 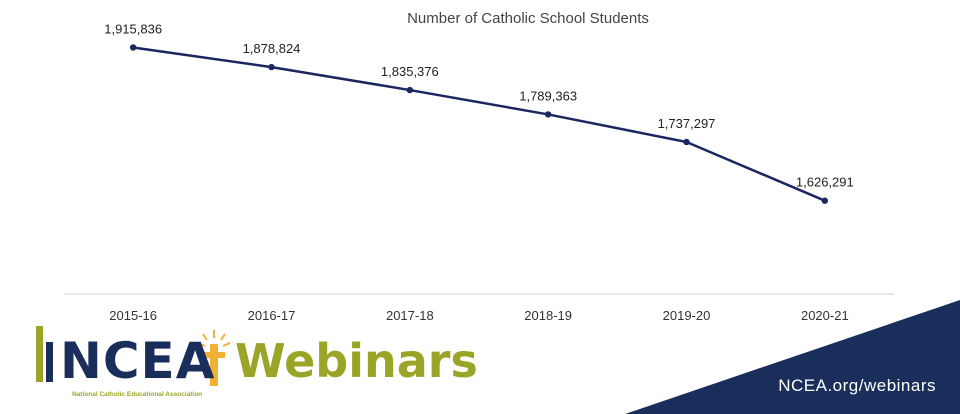 I want to click on x-tick-label: 2020-21, so click(x=825, y=315).